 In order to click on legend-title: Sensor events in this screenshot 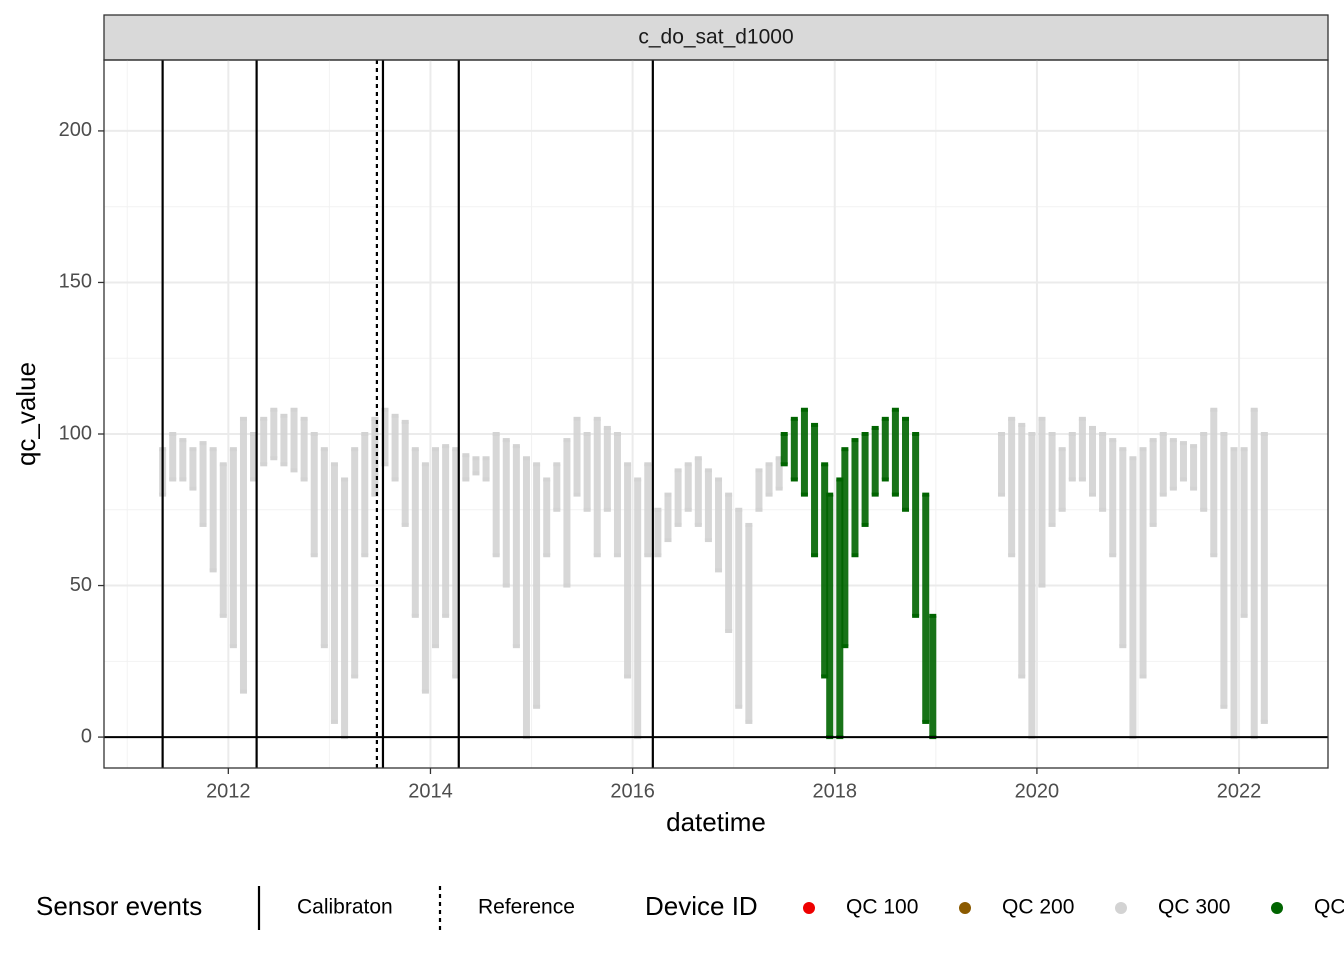, I will do `click(119, 906)`.